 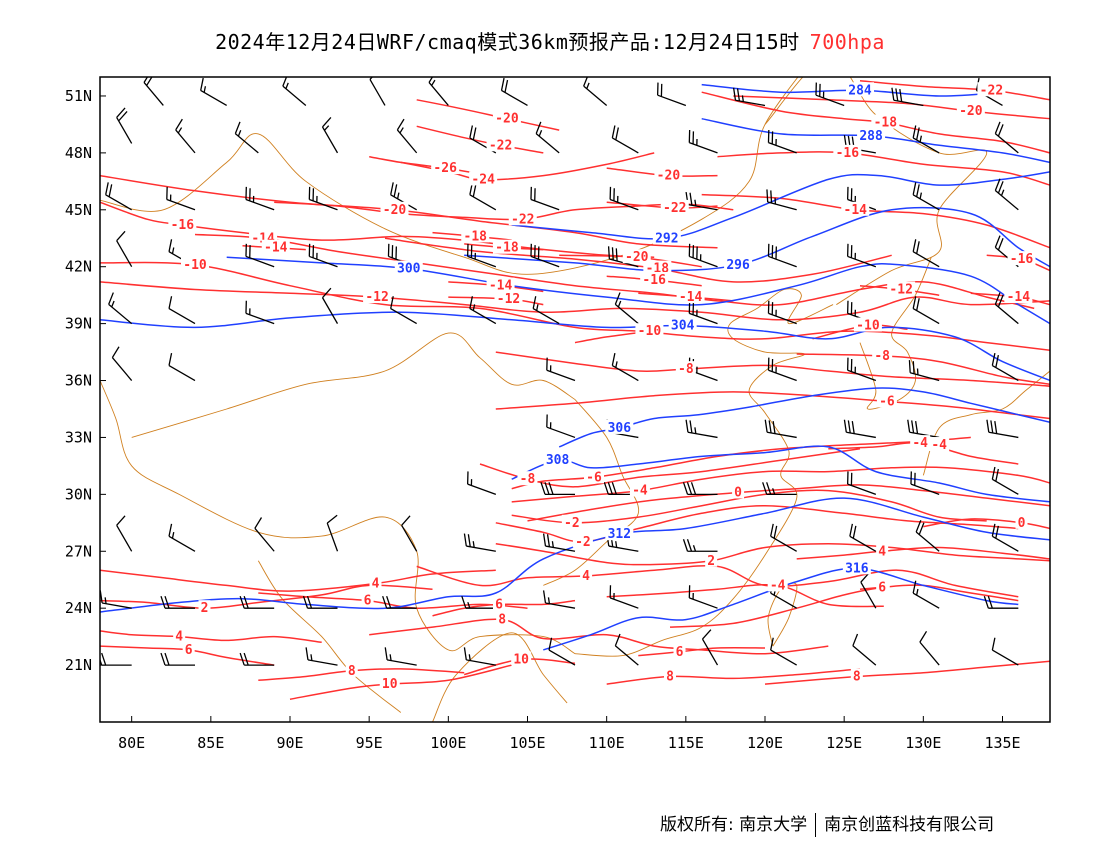 What do you see at coordinates (900, 289) in the screenshot?
I see `temperature-contour-label: -12` at bounding box center [900, 289].